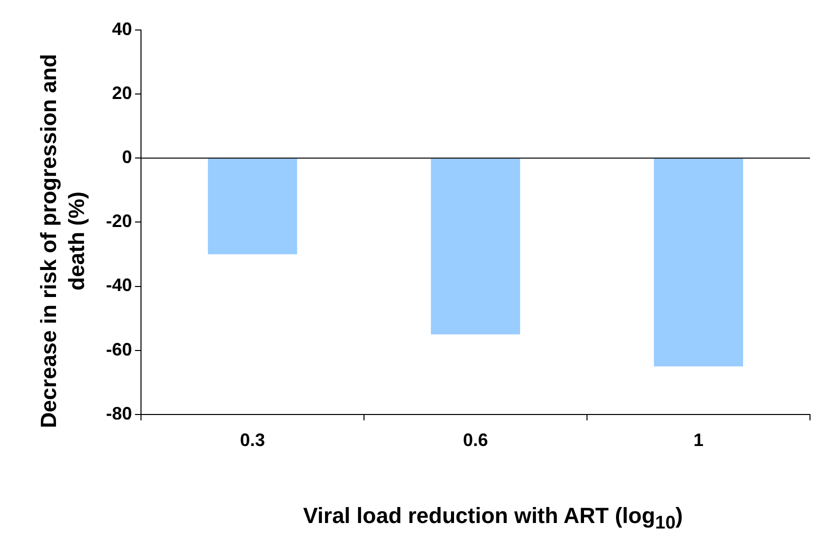 Image resolution: width=827 pixels, height=534 pixels. I want to click on y-tick-label: 40, so click(122, 28).